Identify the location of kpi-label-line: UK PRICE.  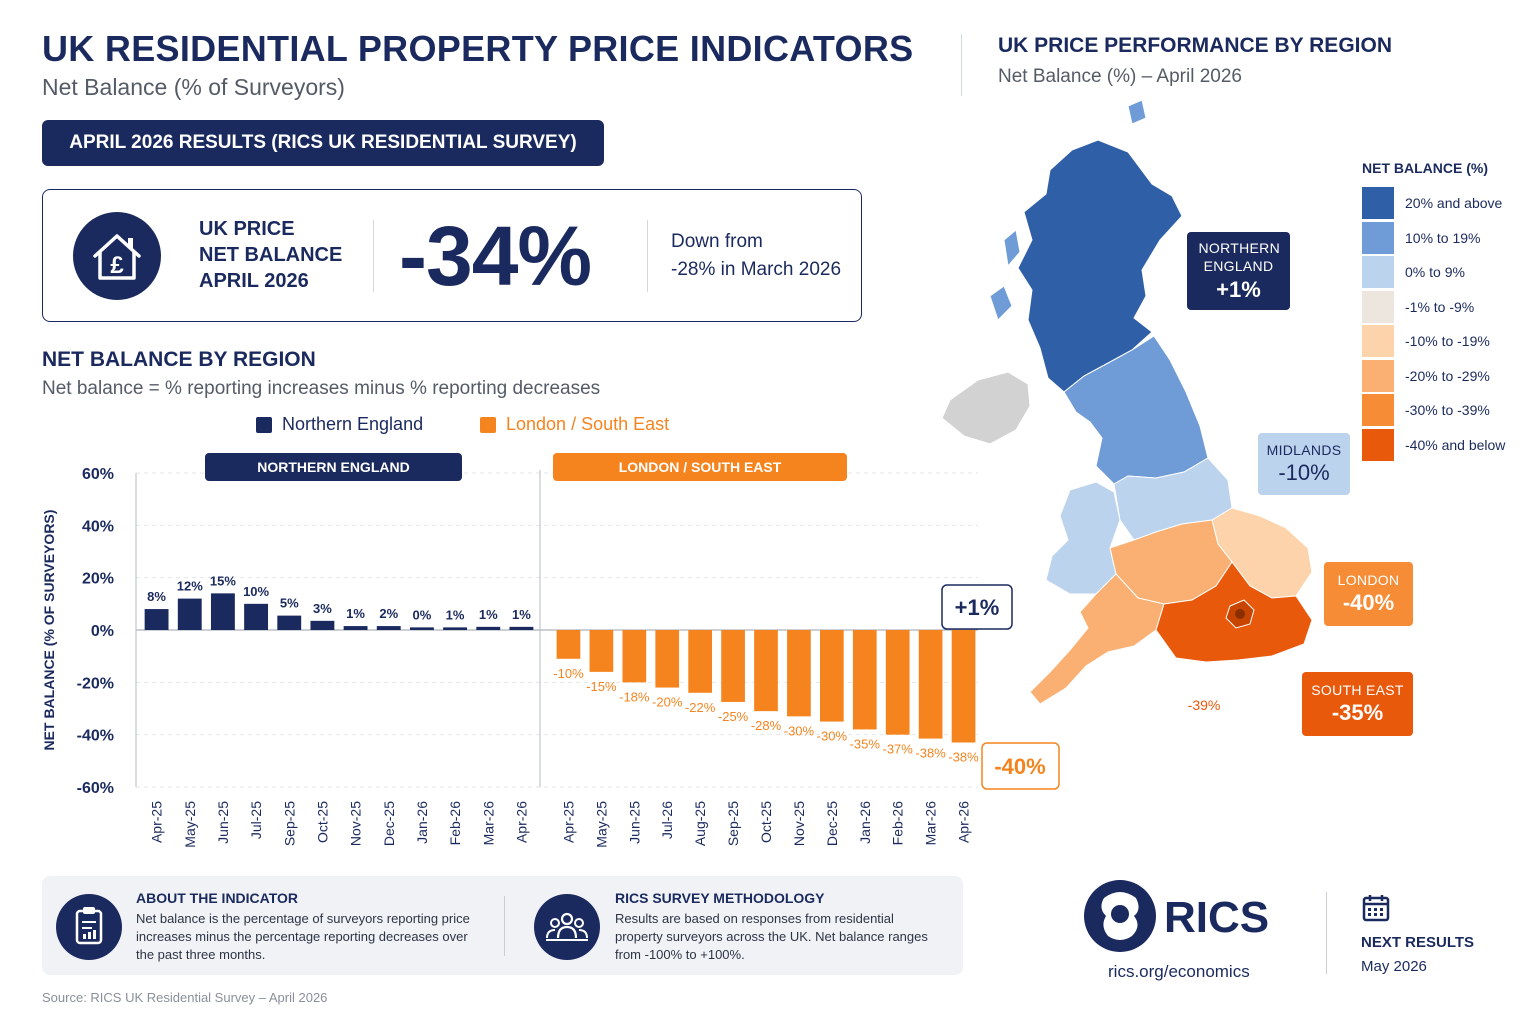
(247, 229).